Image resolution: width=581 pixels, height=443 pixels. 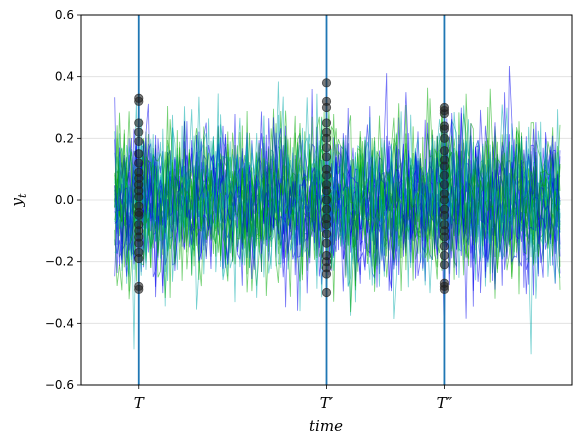 I want to click on y-tick-label: 0.6, so click(x=64, y=15).